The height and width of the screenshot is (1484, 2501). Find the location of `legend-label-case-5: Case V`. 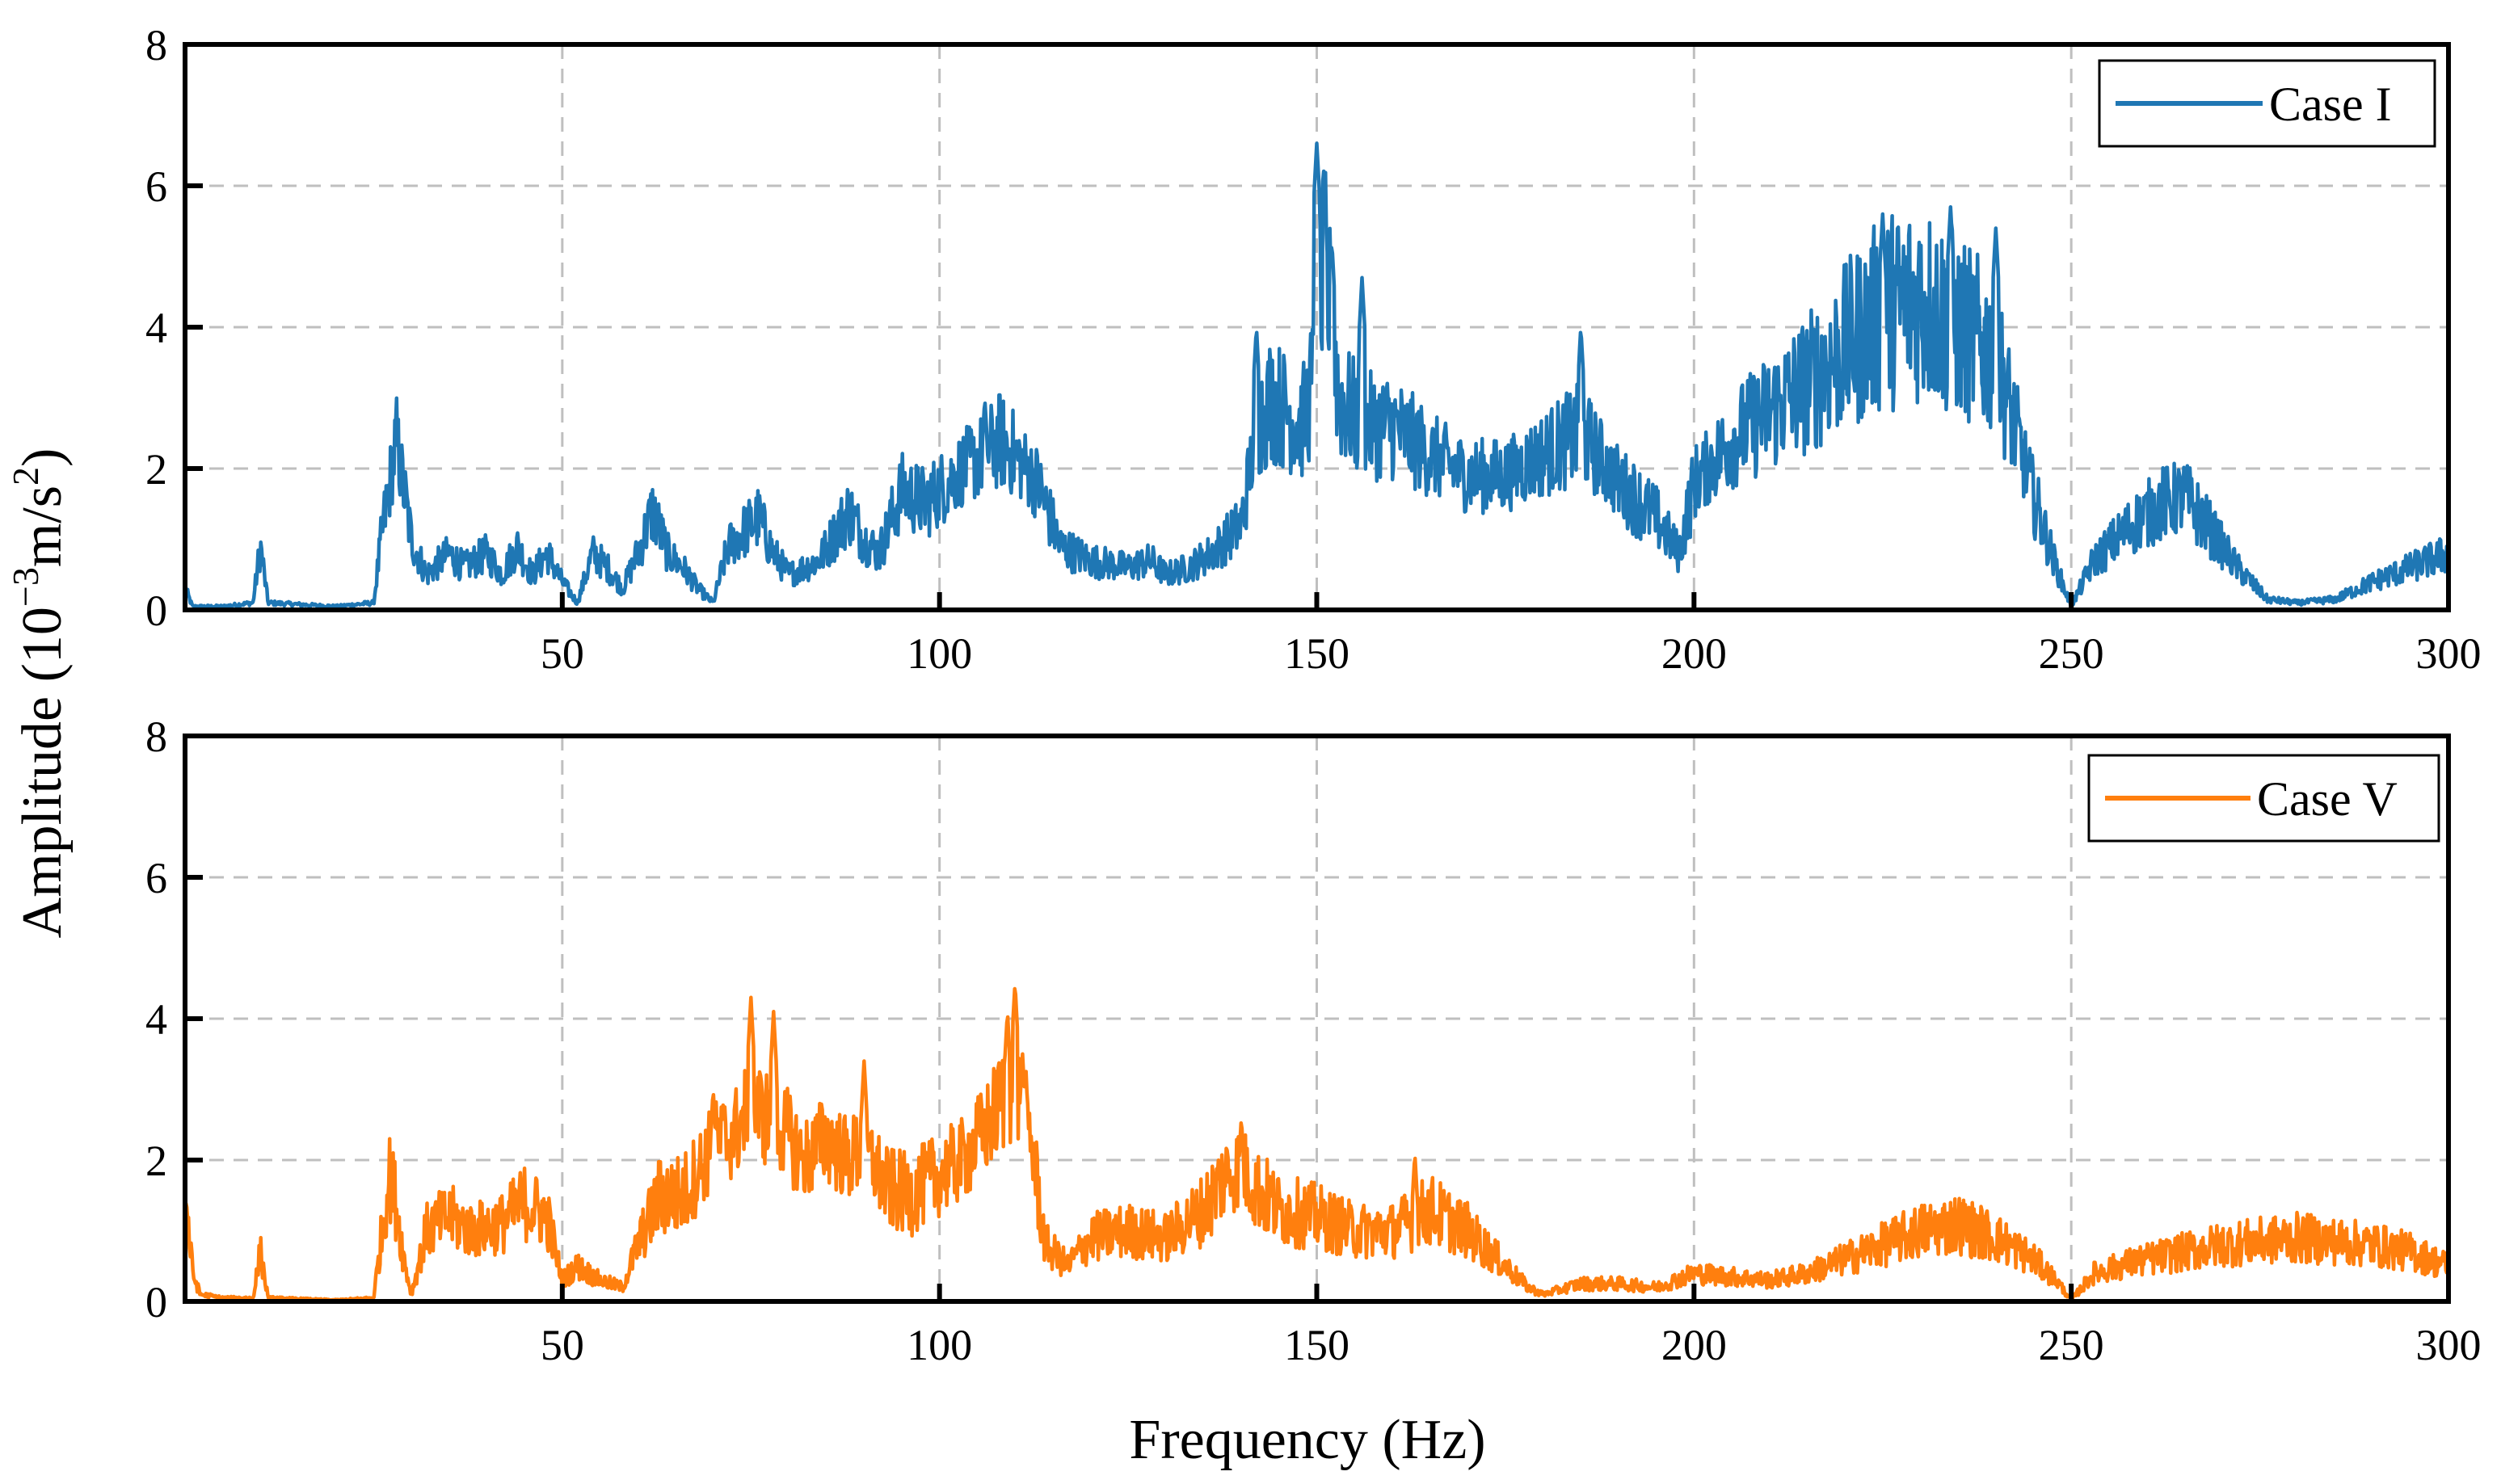

legend-label-case-5: Case V is located at coordinates (2327, 799).